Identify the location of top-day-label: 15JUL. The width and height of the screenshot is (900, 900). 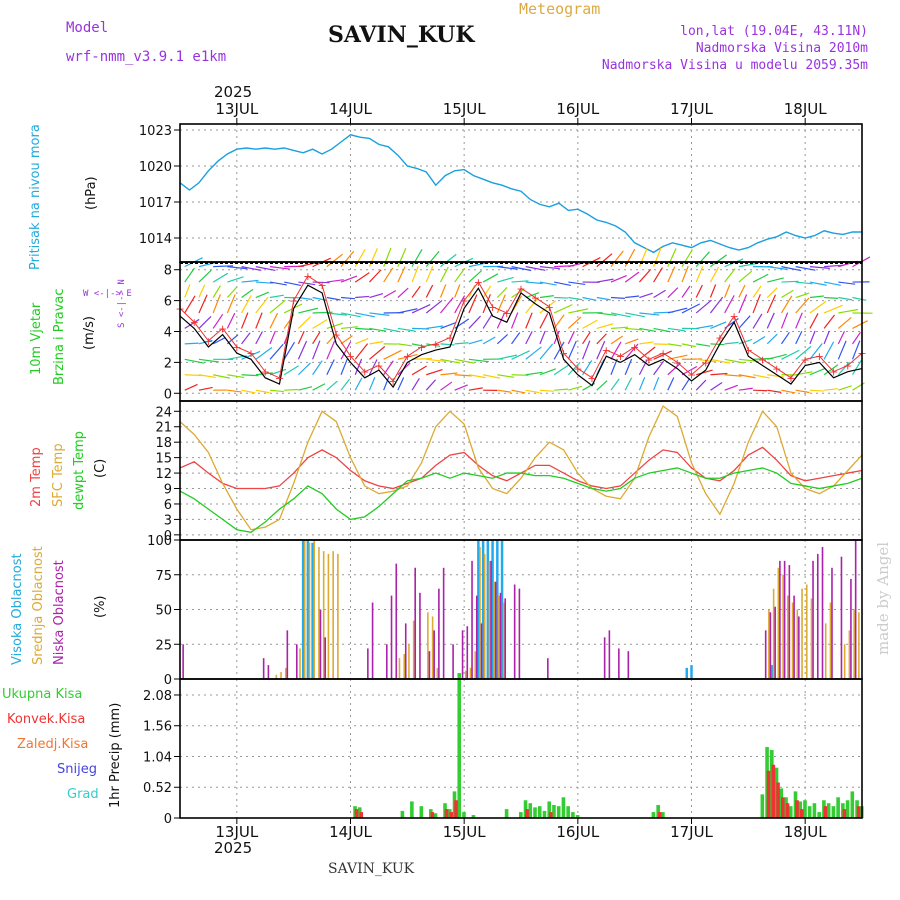
(464, 109).